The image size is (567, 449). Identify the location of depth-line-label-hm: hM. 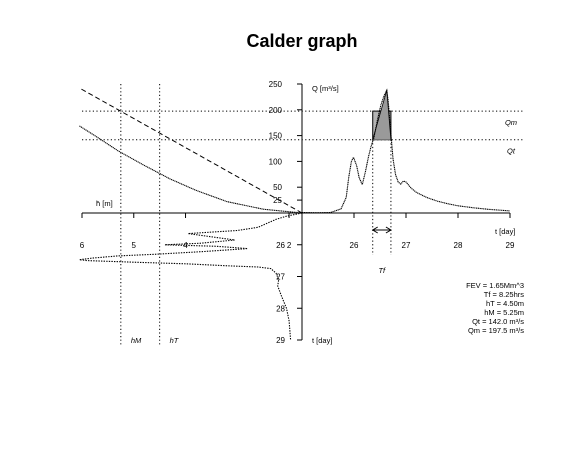
(136, 340).